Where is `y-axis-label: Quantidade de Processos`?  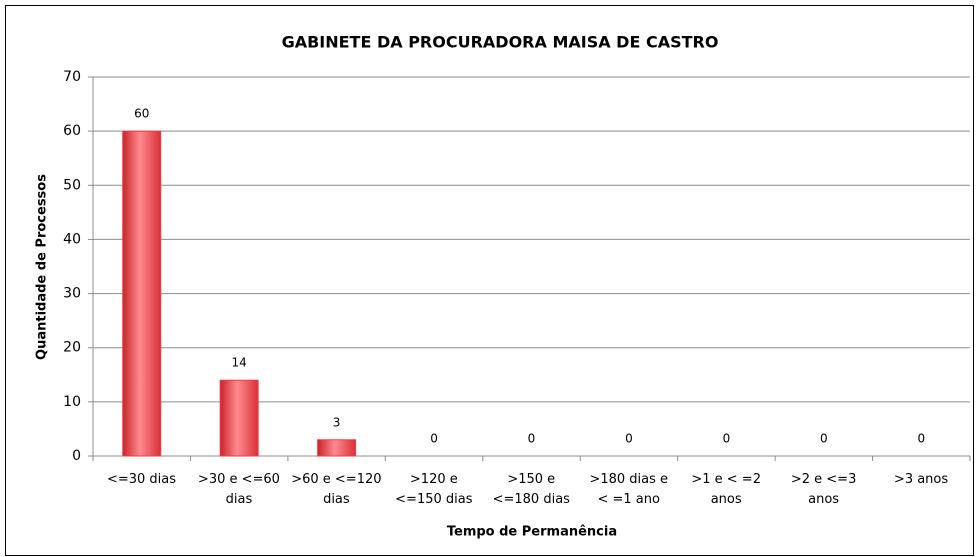 y-axis-label: Quantidade de Processos is located at coordinates (42, 267).